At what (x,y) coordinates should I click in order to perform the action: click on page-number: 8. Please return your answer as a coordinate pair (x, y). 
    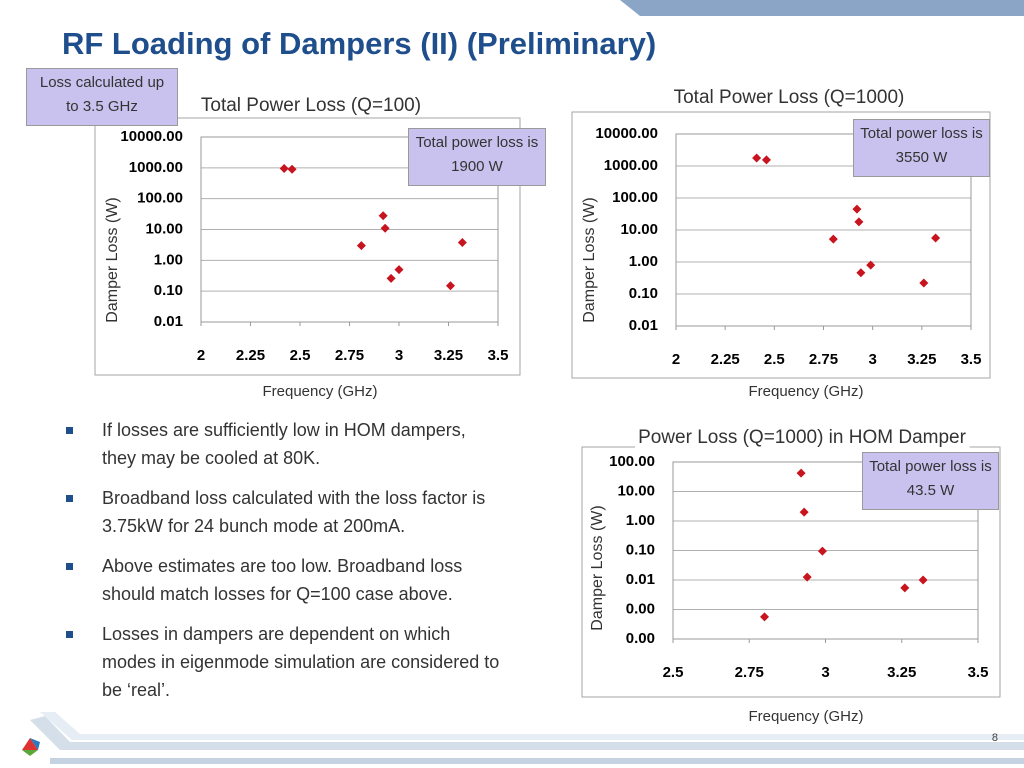
    Looking at the image, I should click on (994, 738).